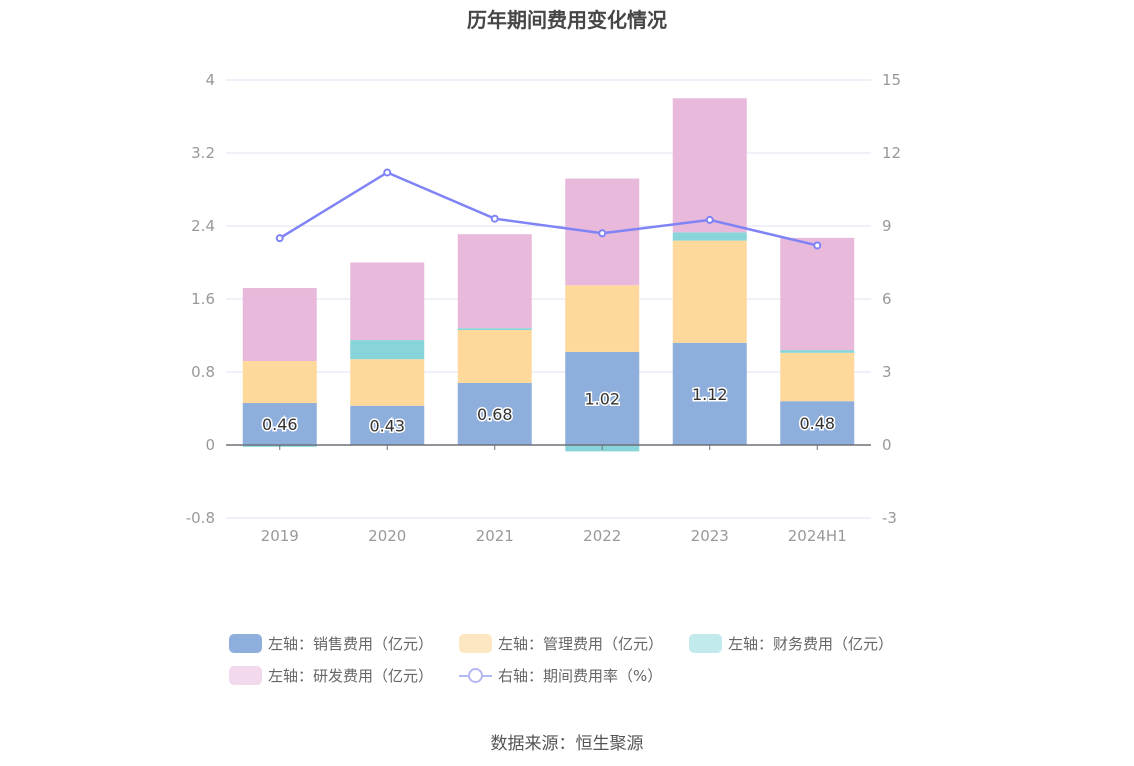 Image resolution: width=1134 pixels, height=766 pixels. What do you see at coordinates (889, 518) in the screenshot?
I see `y-right-tick-label: -3` at bounding box center [889, 518].